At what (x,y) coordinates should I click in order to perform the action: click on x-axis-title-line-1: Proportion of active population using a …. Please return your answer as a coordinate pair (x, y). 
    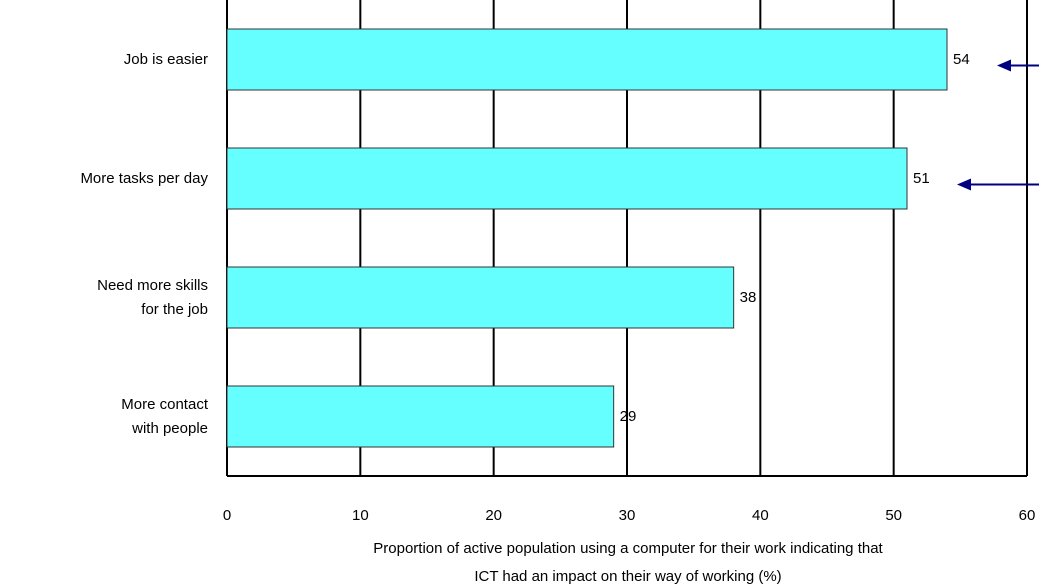
    Looking at the image, I should click on (628, 548).